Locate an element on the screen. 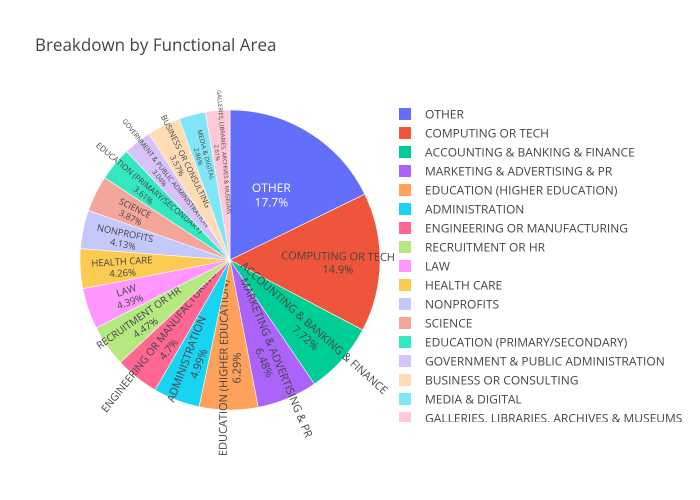 The image size is (700, 500). legend-label: EDUCATION (HIGHER EDUCATION) is located at coordinates (521, 190).